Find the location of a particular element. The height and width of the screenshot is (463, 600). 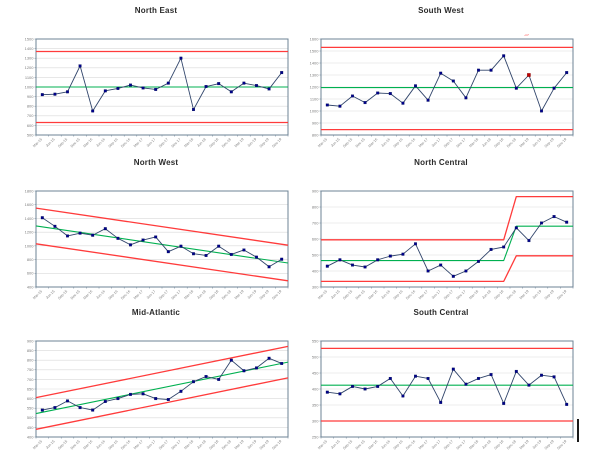

text-cursor-bar is located at coordinates (578, 430).